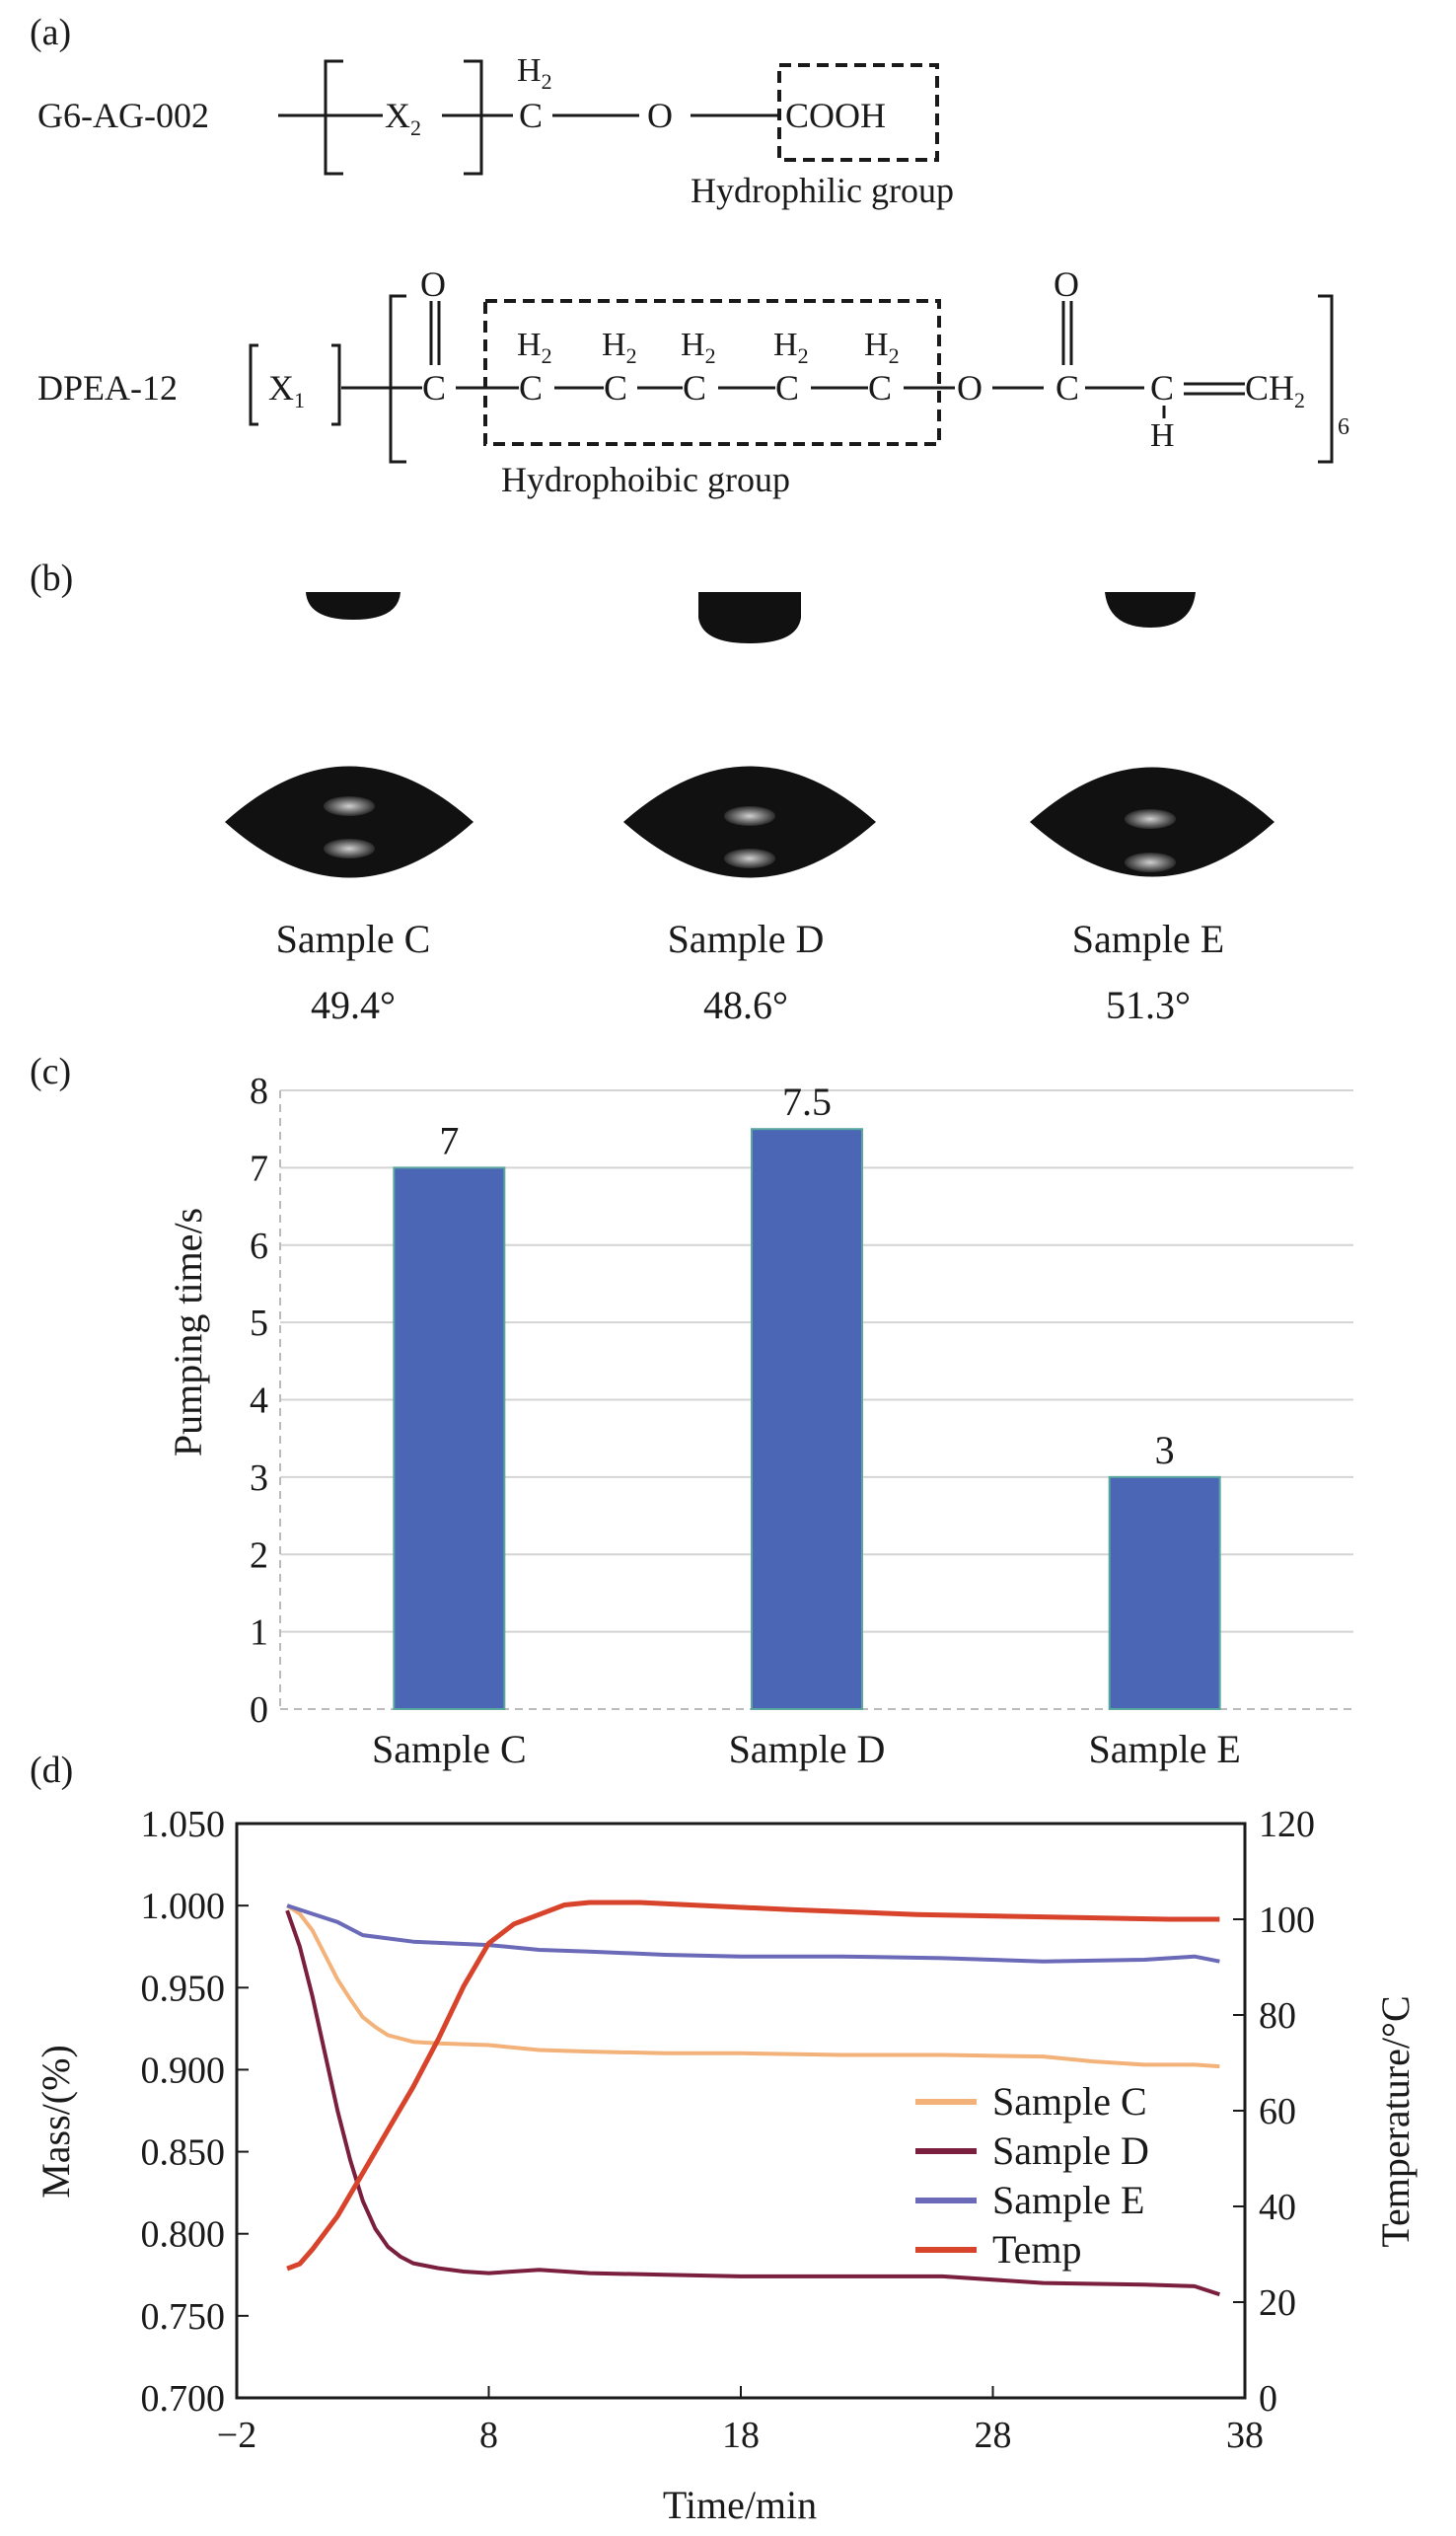 This screenshot has height=2536, width=1456. What do you see at coordinates (1069, 2101) in the screenshot?
I see `legend-label: Sample C` at bounding box center [1069, 2101].